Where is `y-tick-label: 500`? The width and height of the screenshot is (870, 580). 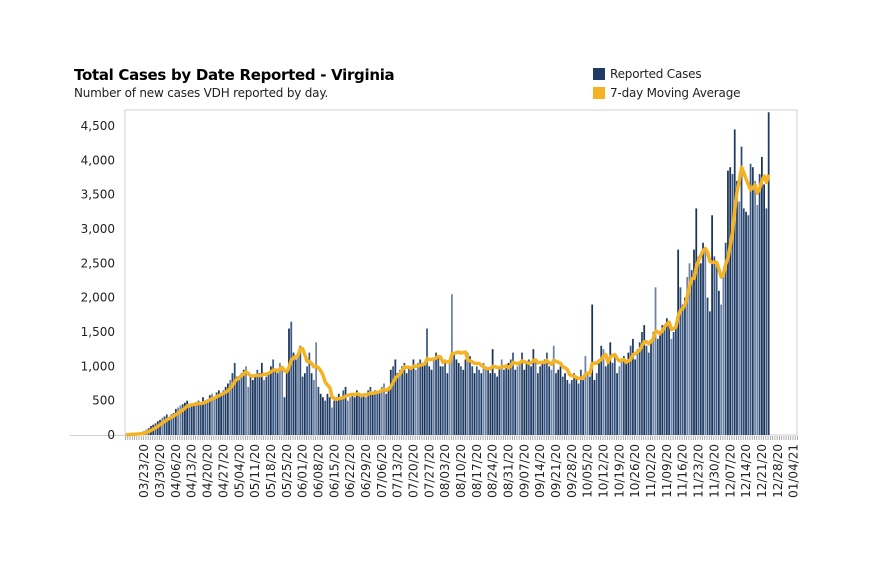 y-tick-label: 500 is located at coordinates (103, 401).